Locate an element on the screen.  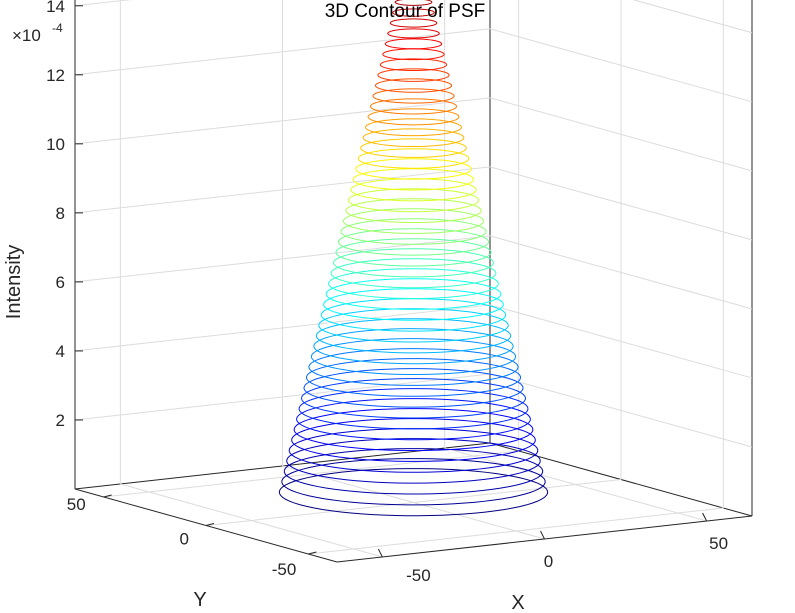
z-tick-label: 14 is located at coordinates (55, 8).